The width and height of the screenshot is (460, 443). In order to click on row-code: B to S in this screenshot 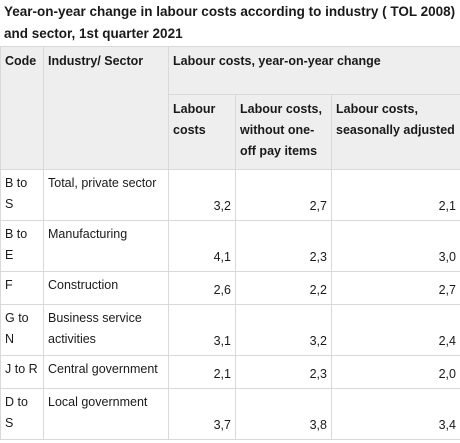, I will do `click(22, 195)`.